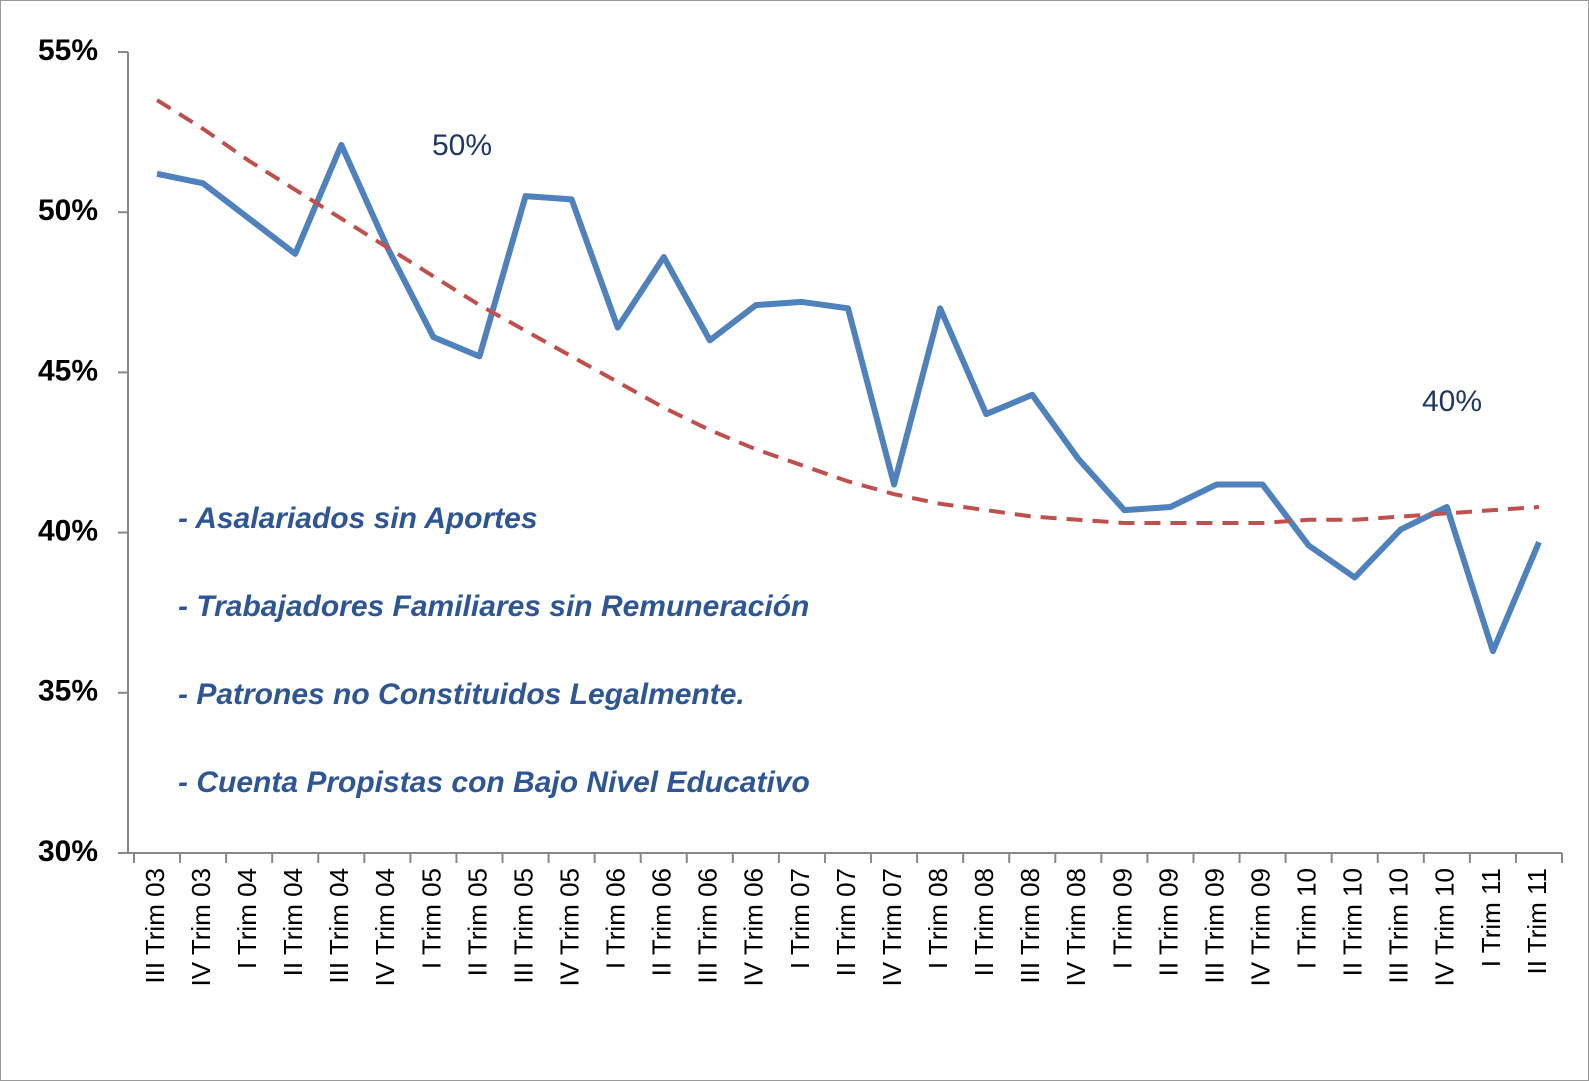  I want to click on x-tick-label: I Trim 10, so click(1307, 918).